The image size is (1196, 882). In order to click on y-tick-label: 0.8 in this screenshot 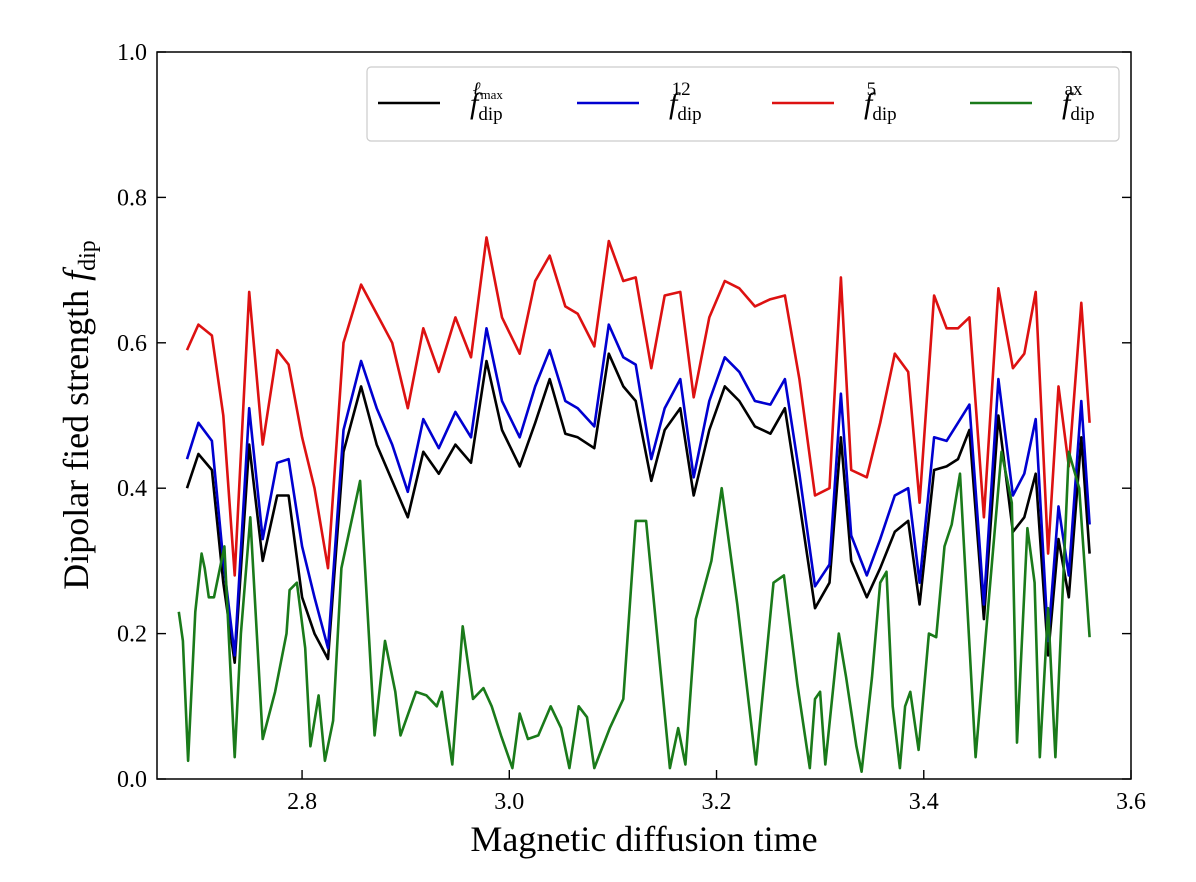, I will do `click(132, 198)`.